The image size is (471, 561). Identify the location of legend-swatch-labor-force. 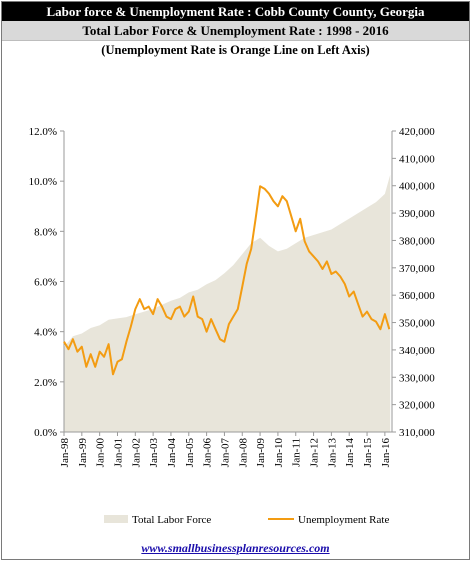
(116, 519).